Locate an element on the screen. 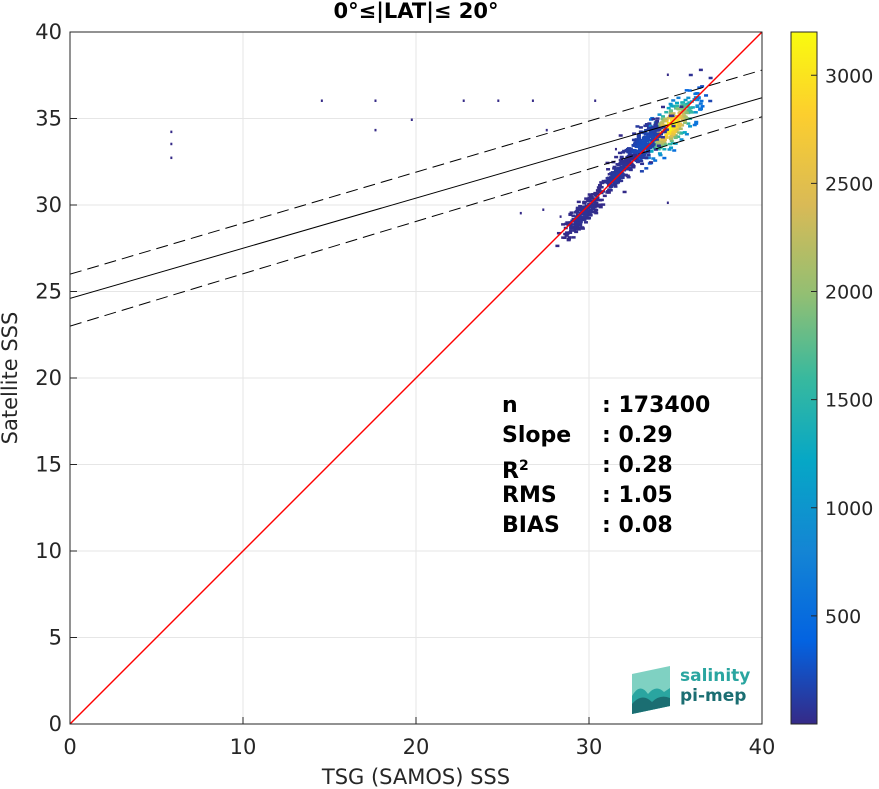  stat-slope-value: : 0.29 is located at coordinates (637, 435).